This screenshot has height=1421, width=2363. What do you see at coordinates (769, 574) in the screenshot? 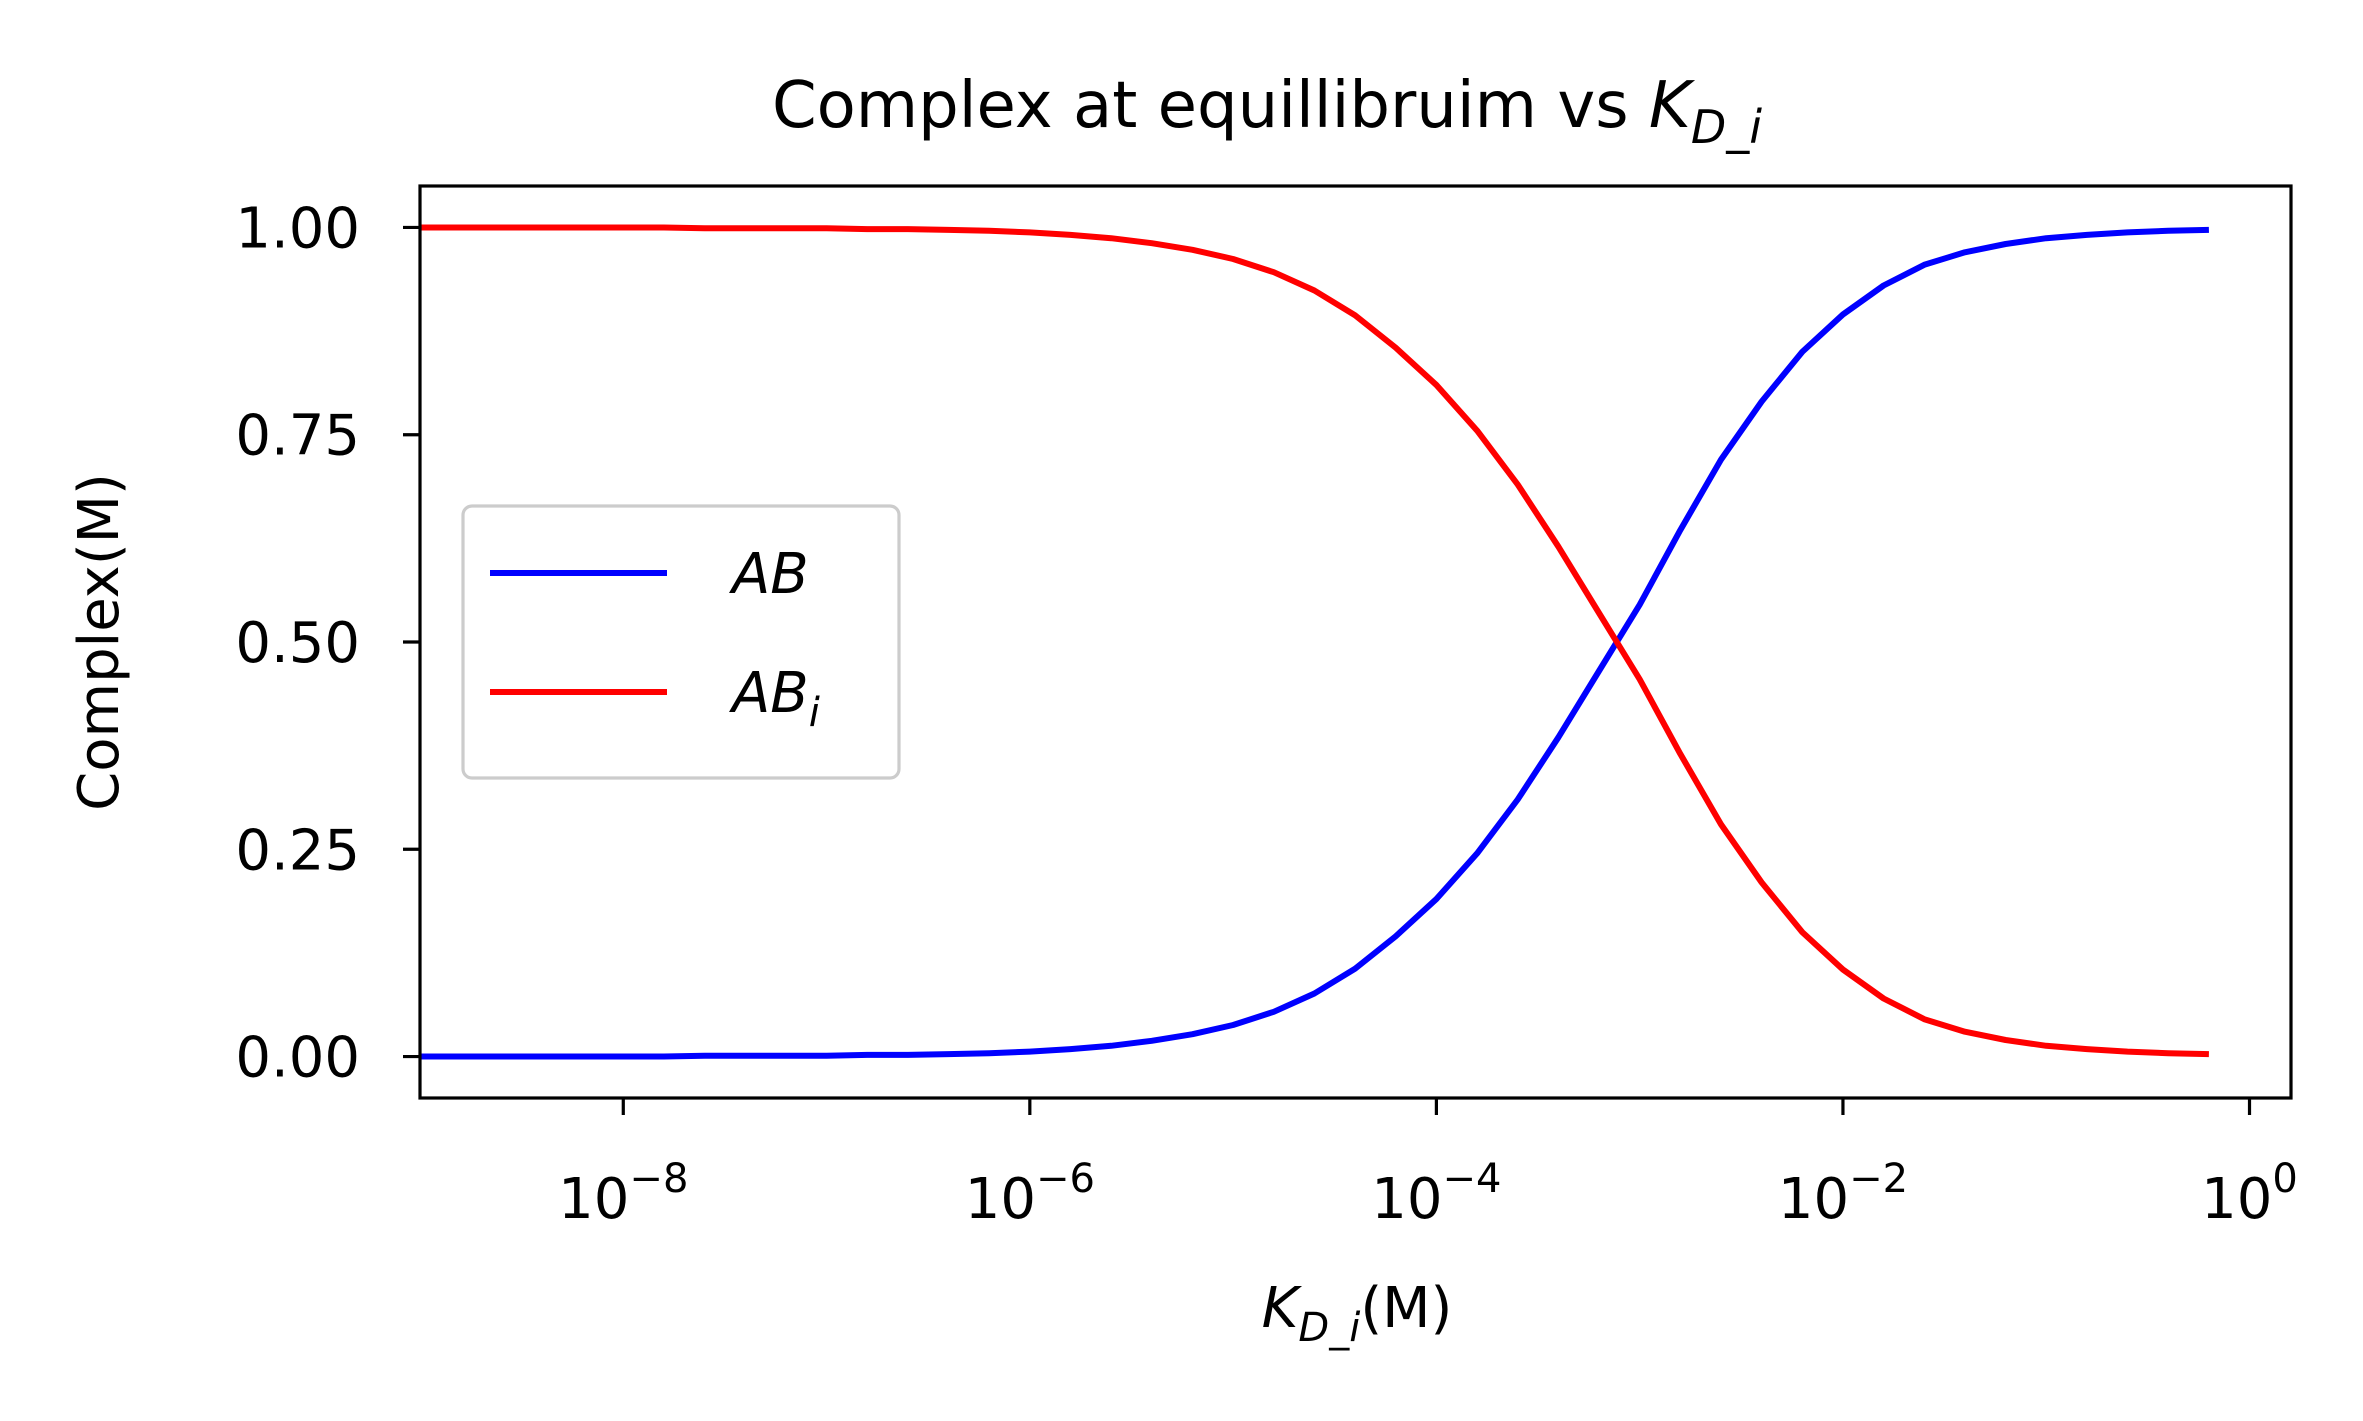
I see `legend-label: AB` at bounding box center [769, 574].